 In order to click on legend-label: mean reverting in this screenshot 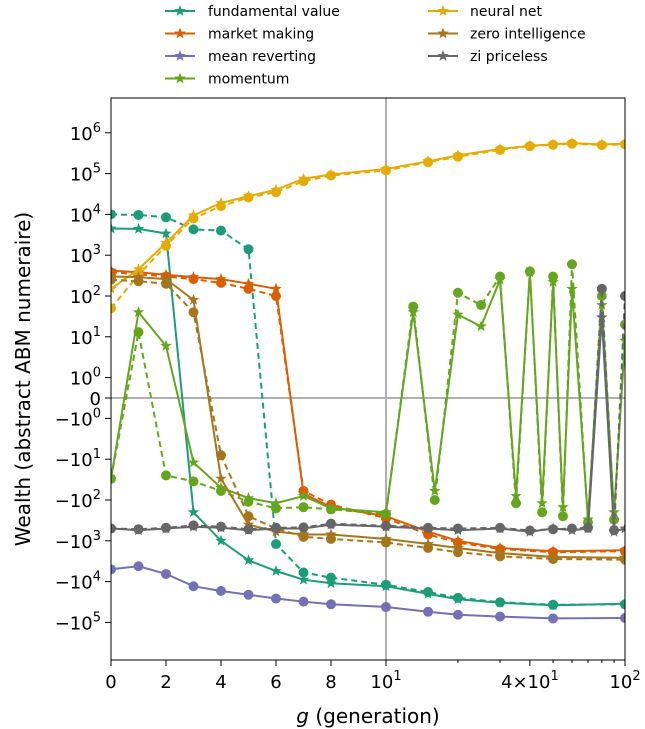, I will do `click(262, 57)`.